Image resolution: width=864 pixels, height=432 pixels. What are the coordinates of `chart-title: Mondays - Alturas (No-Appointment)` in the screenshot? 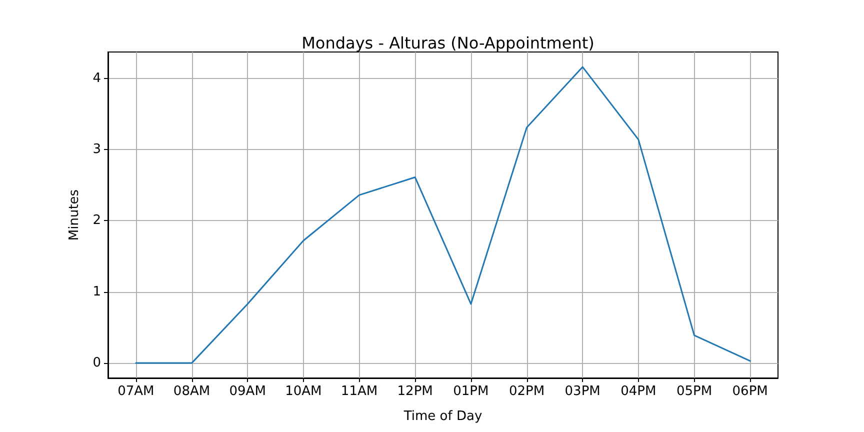 It's located at (448, 43).